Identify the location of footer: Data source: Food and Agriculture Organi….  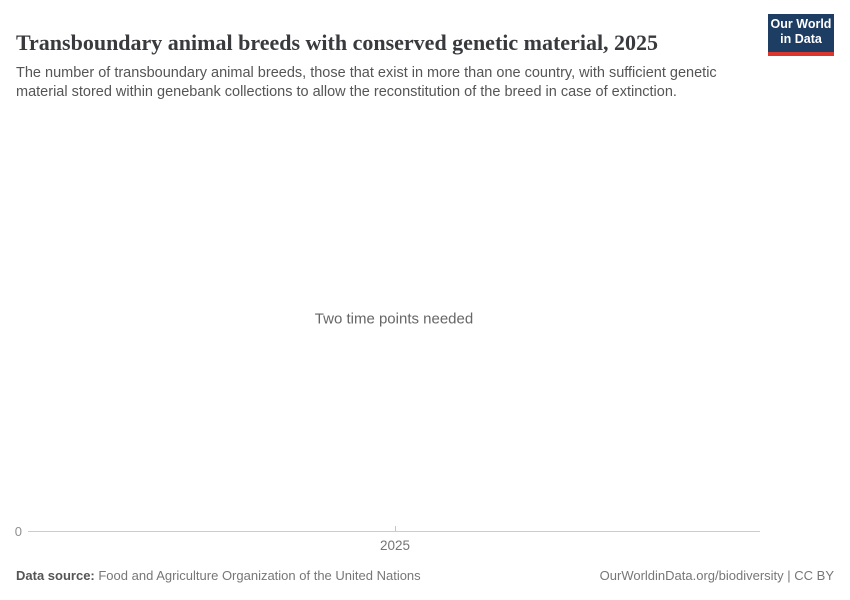
(425, 575).